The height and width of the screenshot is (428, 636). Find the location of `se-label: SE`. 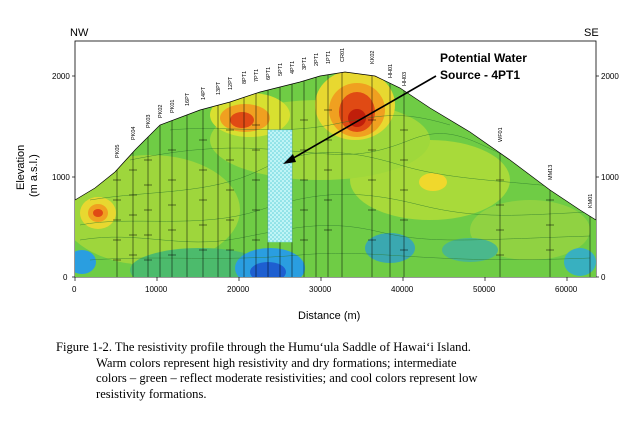

se-label: SE is located at coordinates (591, 33).